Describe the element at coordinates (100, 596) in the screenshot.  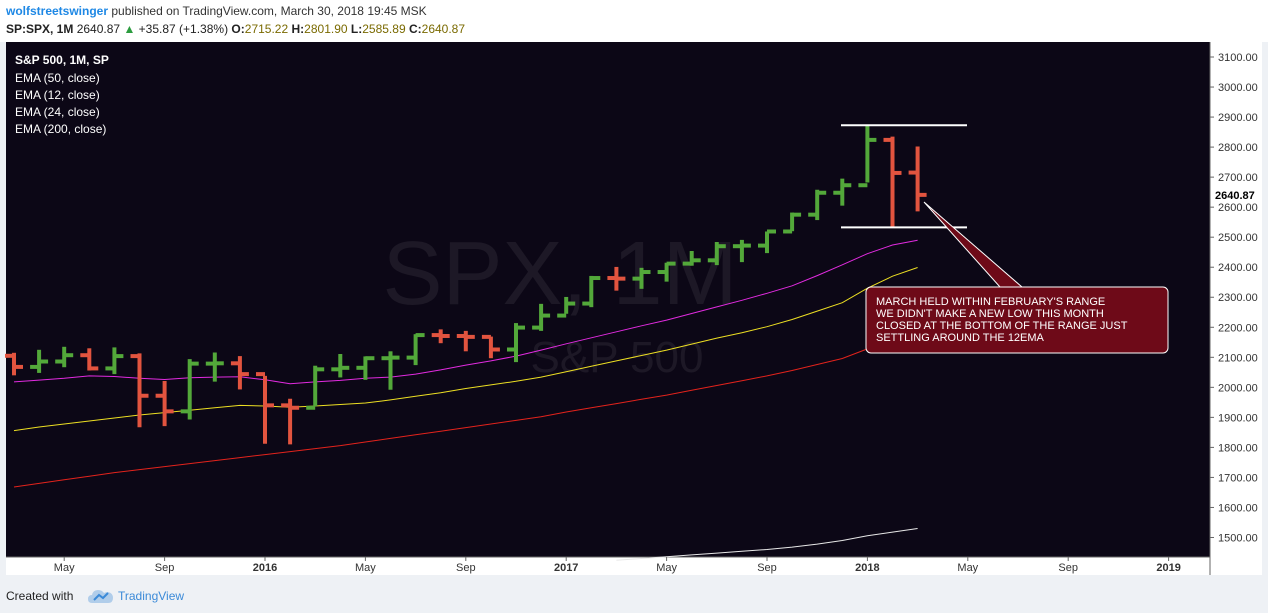
I see `tradingview-cloud-icon` at that location.